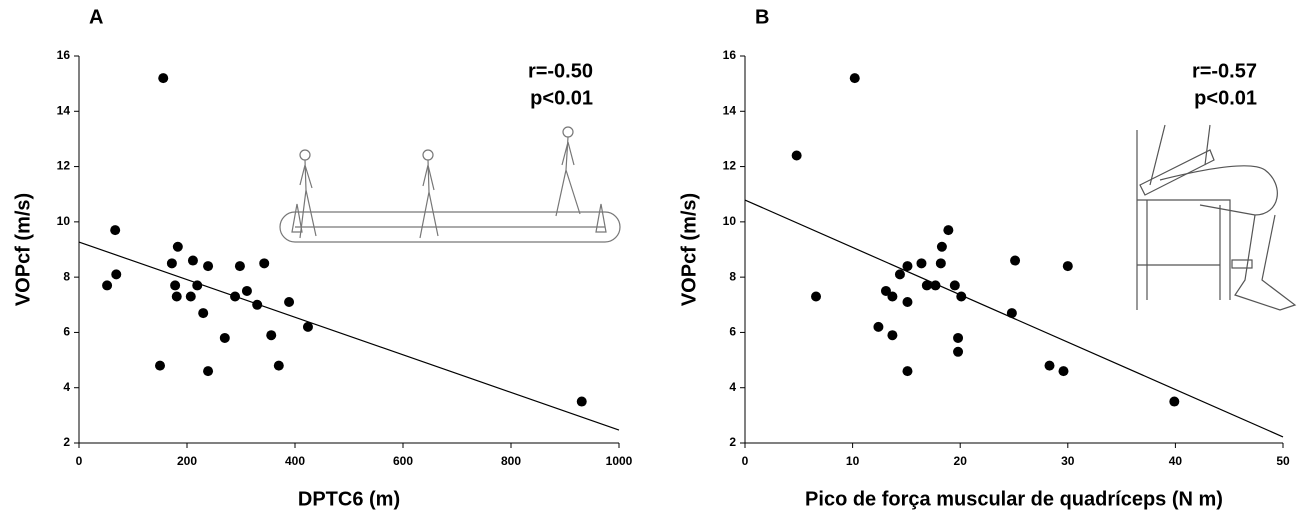 This screenshot has height=517, width=1304. I want to click on x-tick-label: 600, so click(403, 461).